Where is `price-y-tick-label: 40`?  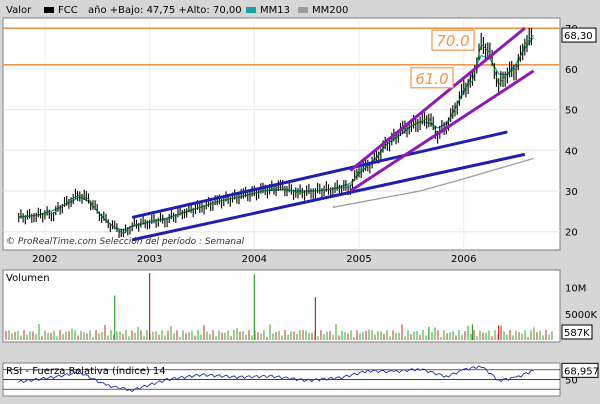 price-y-tick-label: 40 is located at coordinates (571, 151).